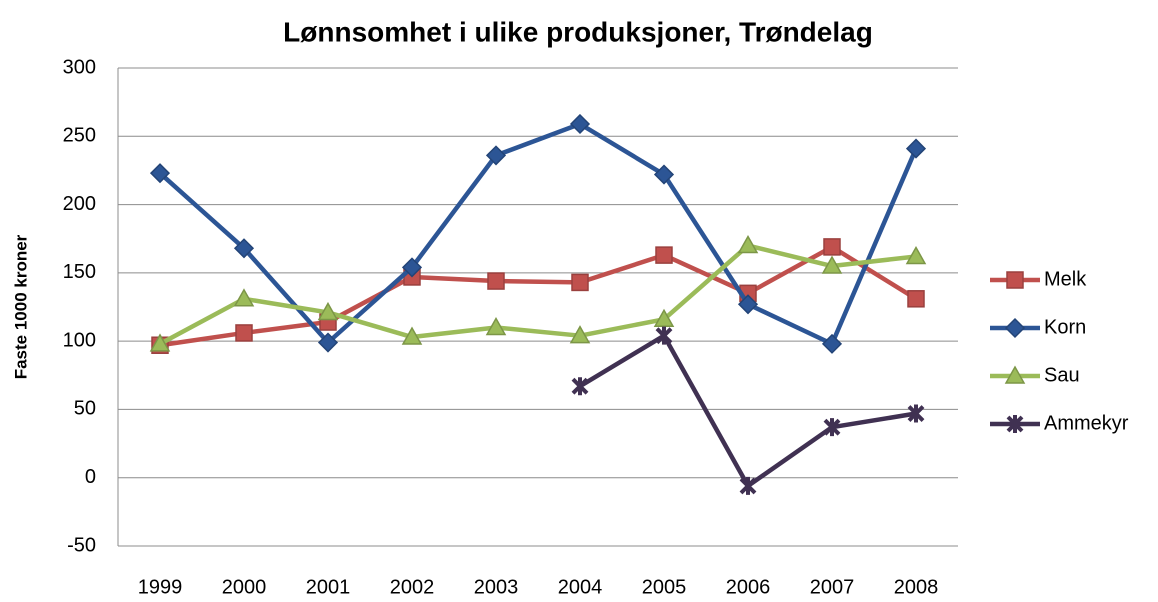  What do you see at coordinates (90, 477) in the screenshot?
I see `y-tick-label: 0` at bounding box center [90, 477].